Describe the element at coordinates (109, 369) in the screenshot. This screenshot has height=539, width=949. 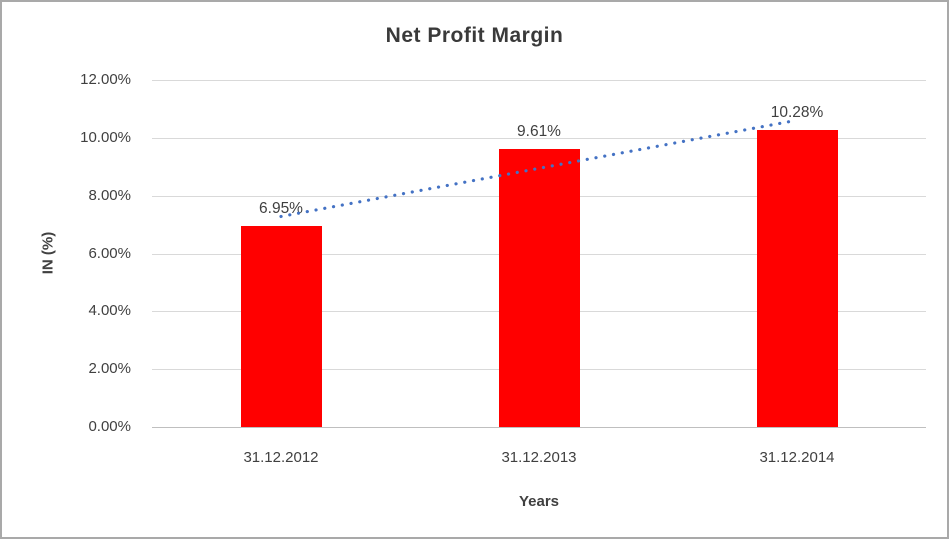
I see `y-tick-label: 2.00%` at that location.